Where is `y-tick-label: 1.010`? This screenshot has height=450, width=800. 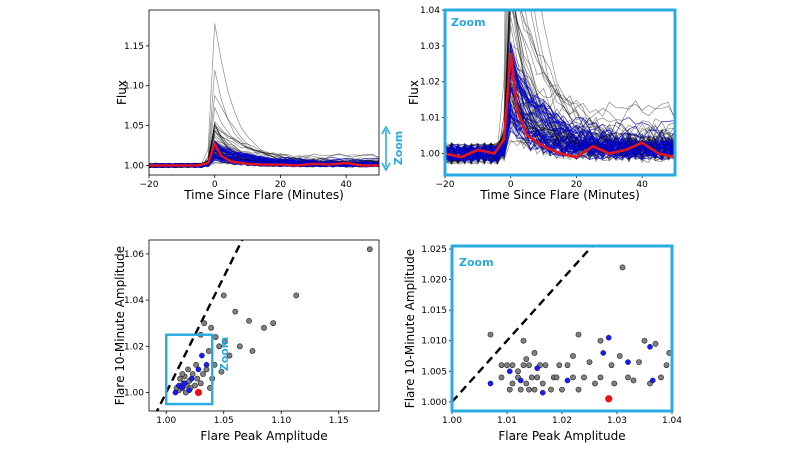
y-tick-label: 1.010 is located at coordinates (434, 342).